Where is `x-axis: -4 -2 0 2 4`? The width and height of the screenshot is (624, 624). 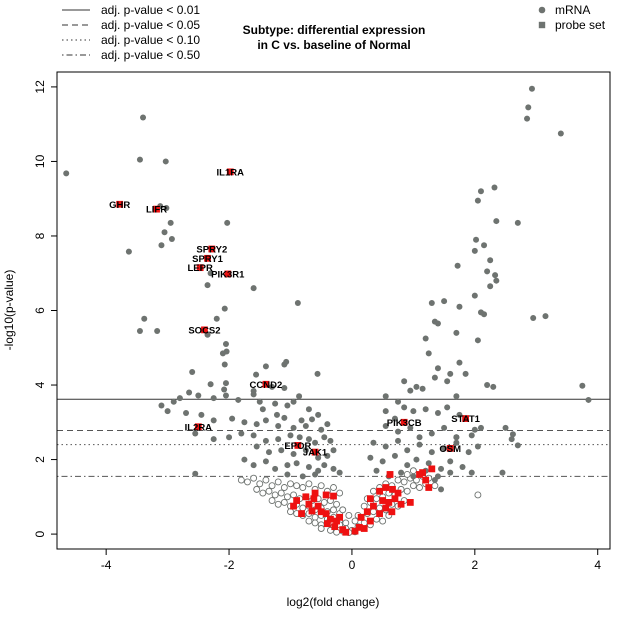 x-axis: -4 -2 0 2 4 is located at coordinates (351, 560).